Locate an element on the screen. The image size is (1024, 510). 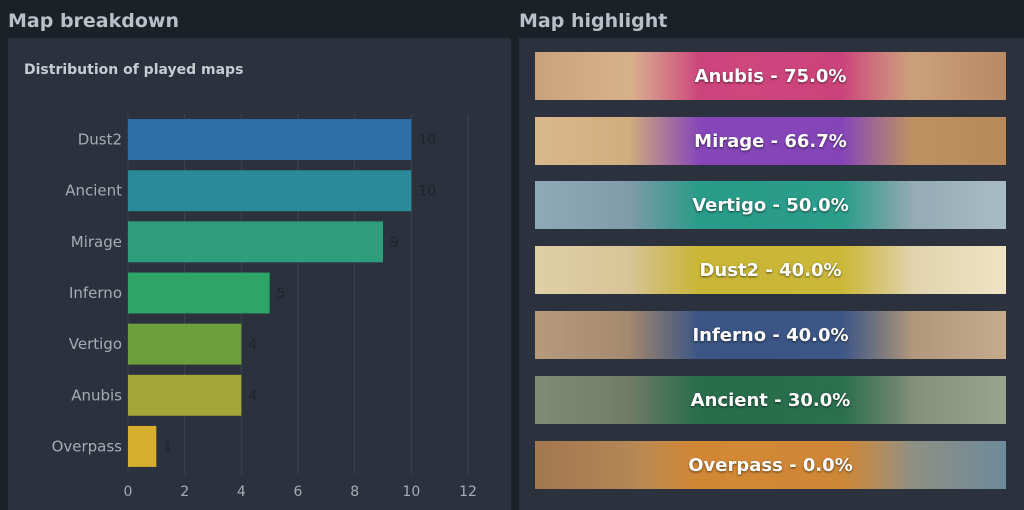
highlight-overlay-dust2 is located at coordinates (770, 270).